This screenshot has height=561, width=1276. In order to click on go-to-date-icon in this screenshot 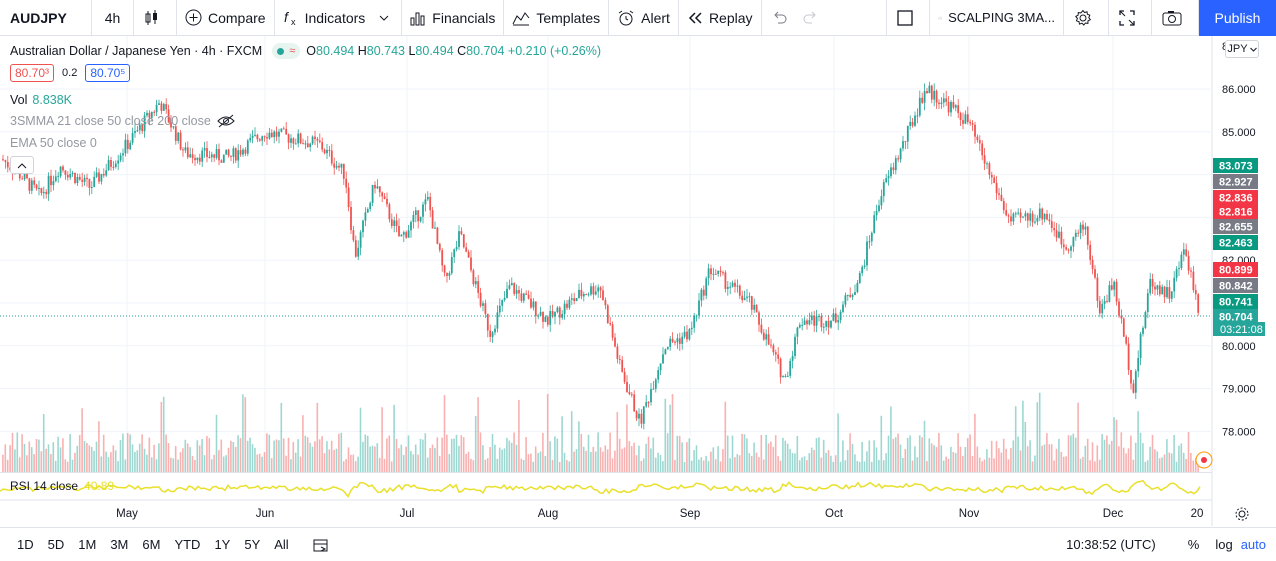, I will do `click(321, 545)`.